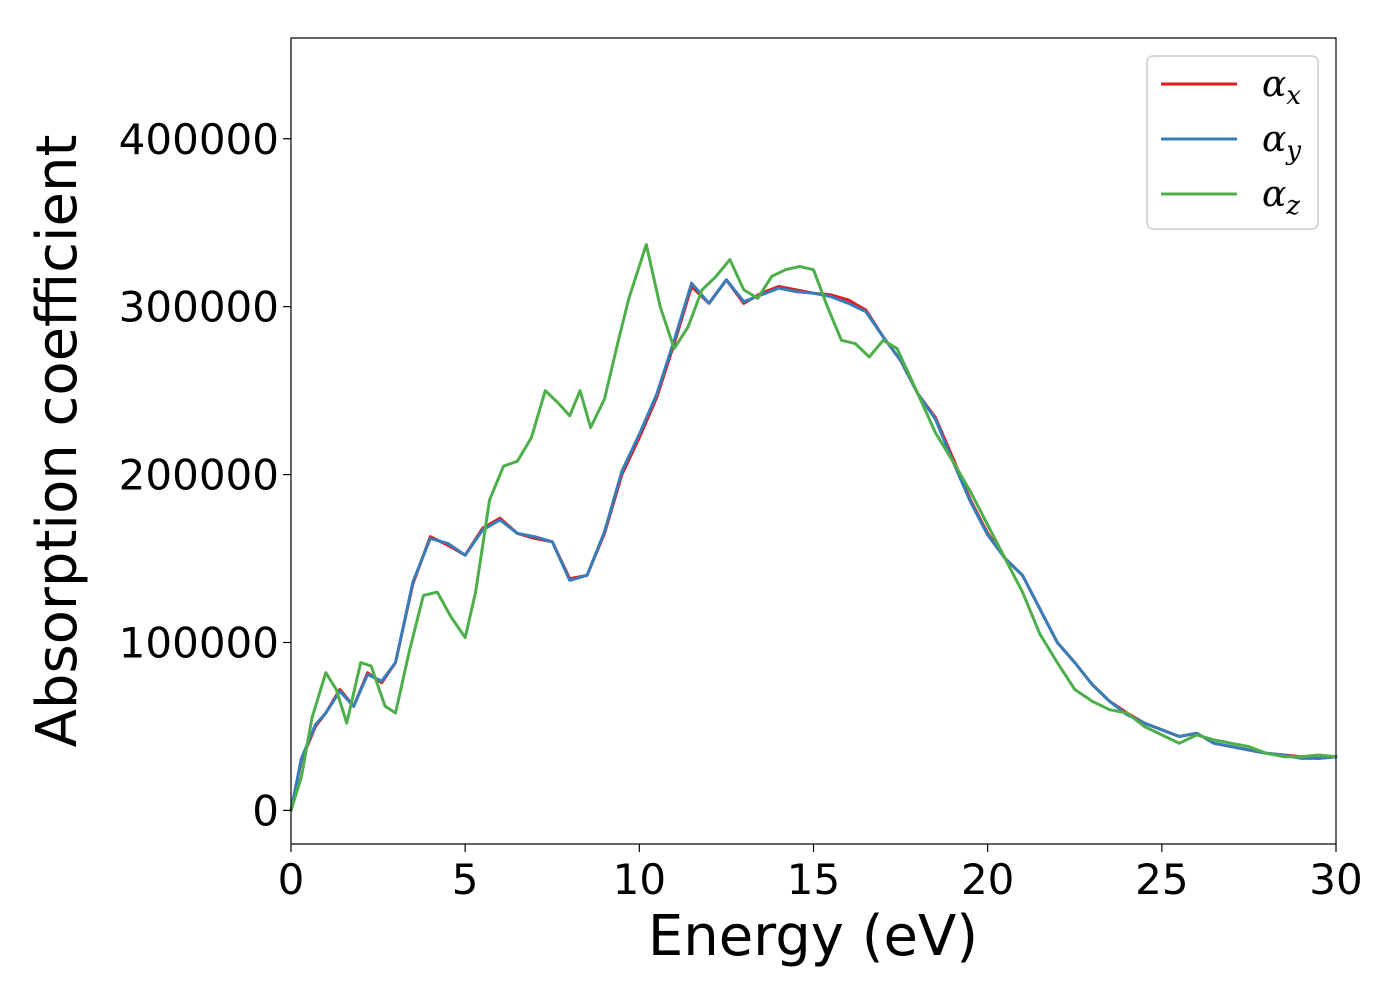 This screenshot has height=1000, width=1400. Describe the element at coordinates (1335, 879) in the screenshot. I see `x-tick-label: 30` at that location.